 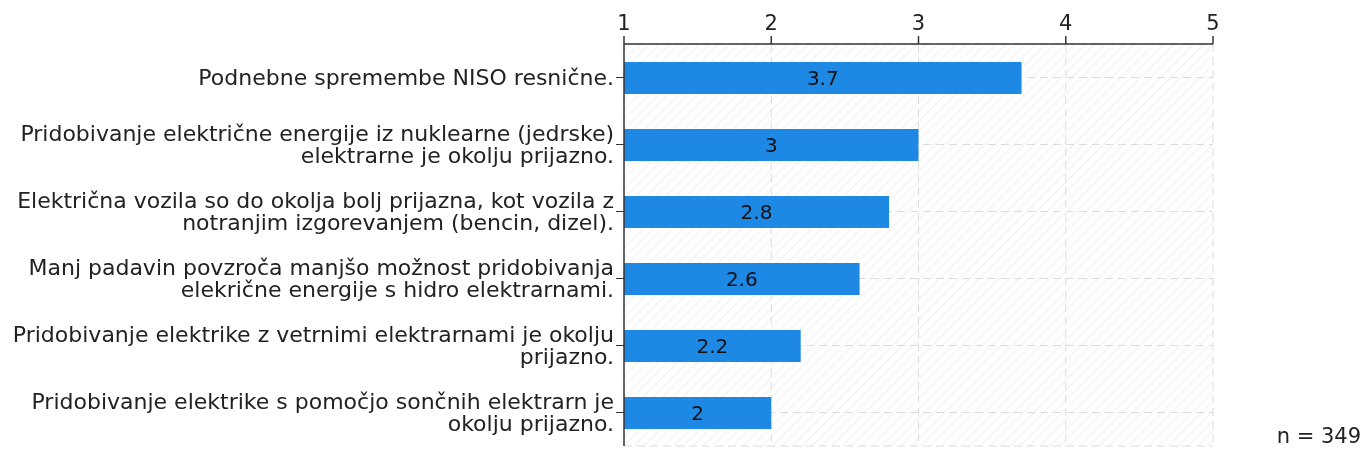 What do you see at coordinates (712, 346) in the screenshot?
I see `data-label: 2.2` at bounding box center [712, 346].